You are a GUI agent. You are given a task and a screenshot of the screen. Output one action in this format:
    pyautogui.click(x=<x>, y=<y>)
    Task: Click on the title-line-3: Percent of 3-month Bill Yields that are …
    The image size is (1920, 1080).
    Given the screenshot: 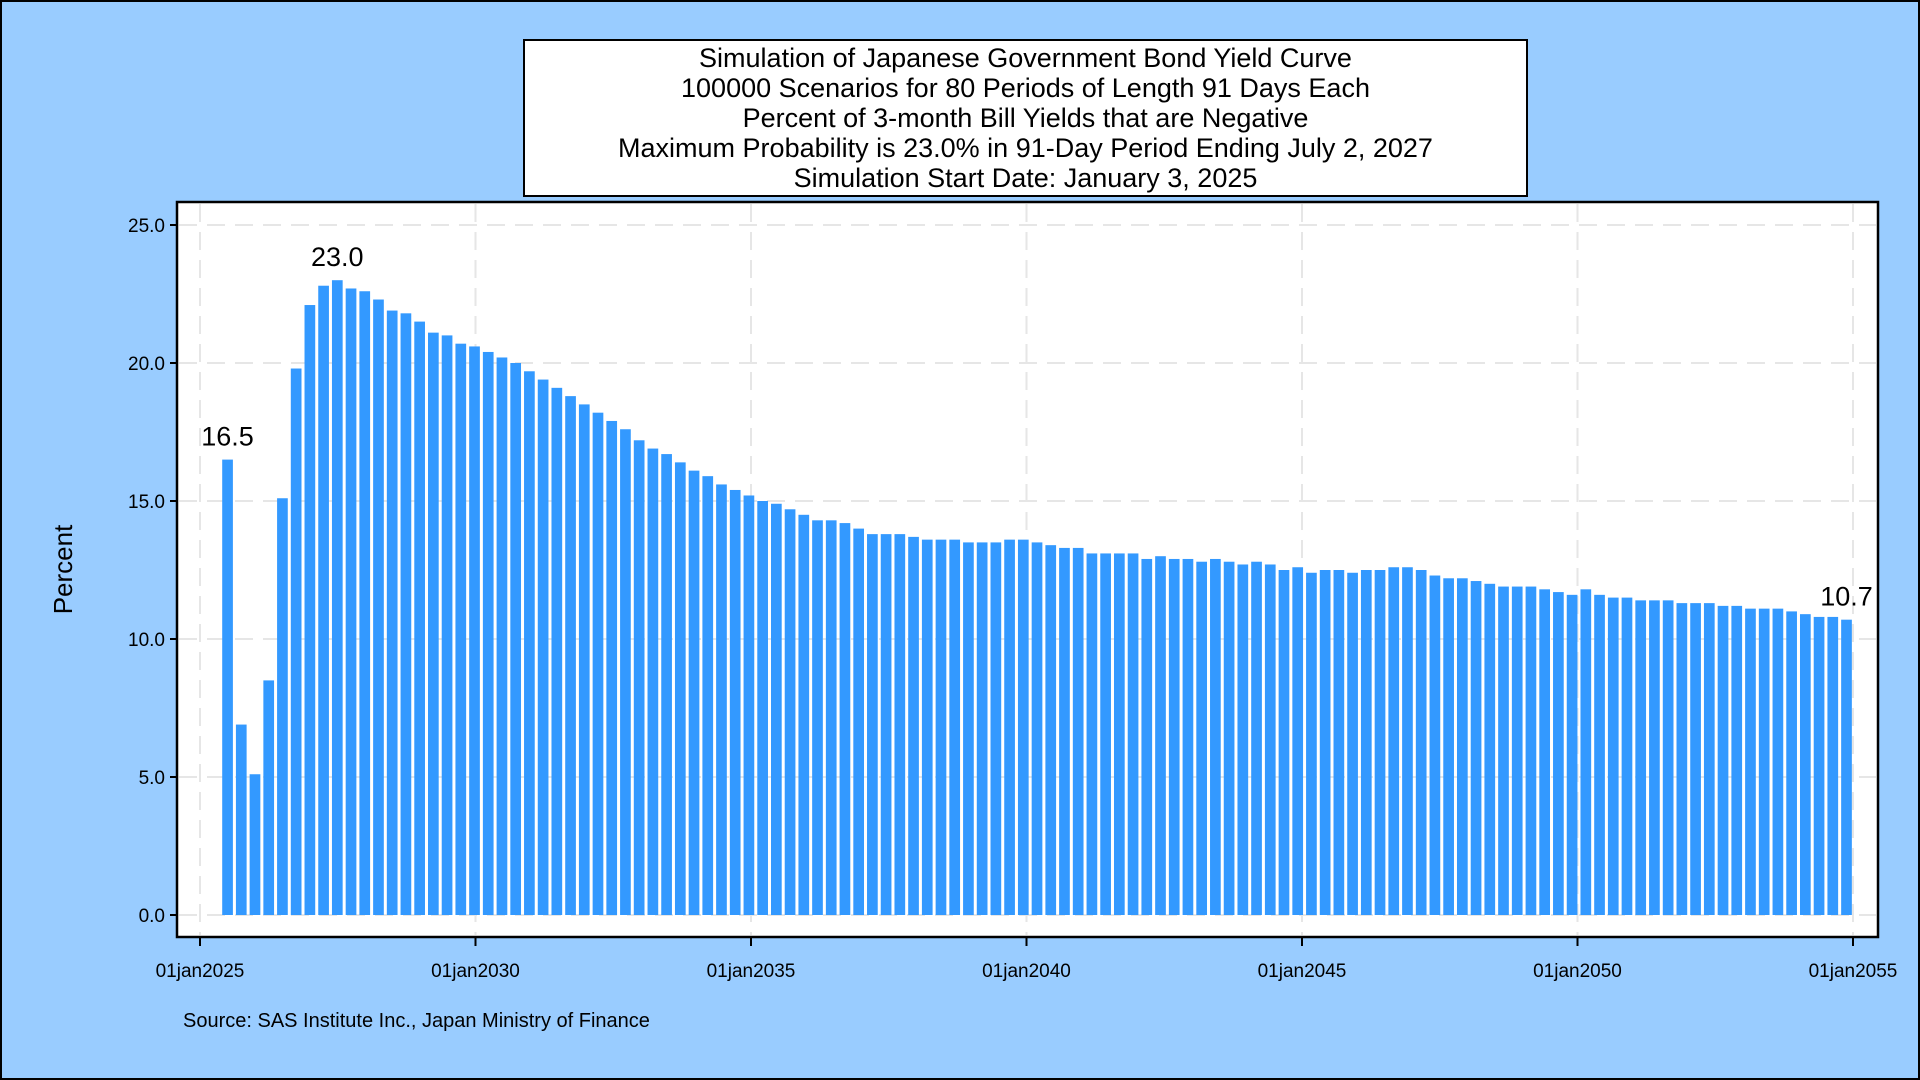 What is the action you would take?
    pyautogui.click(x=1025, y=118)
    